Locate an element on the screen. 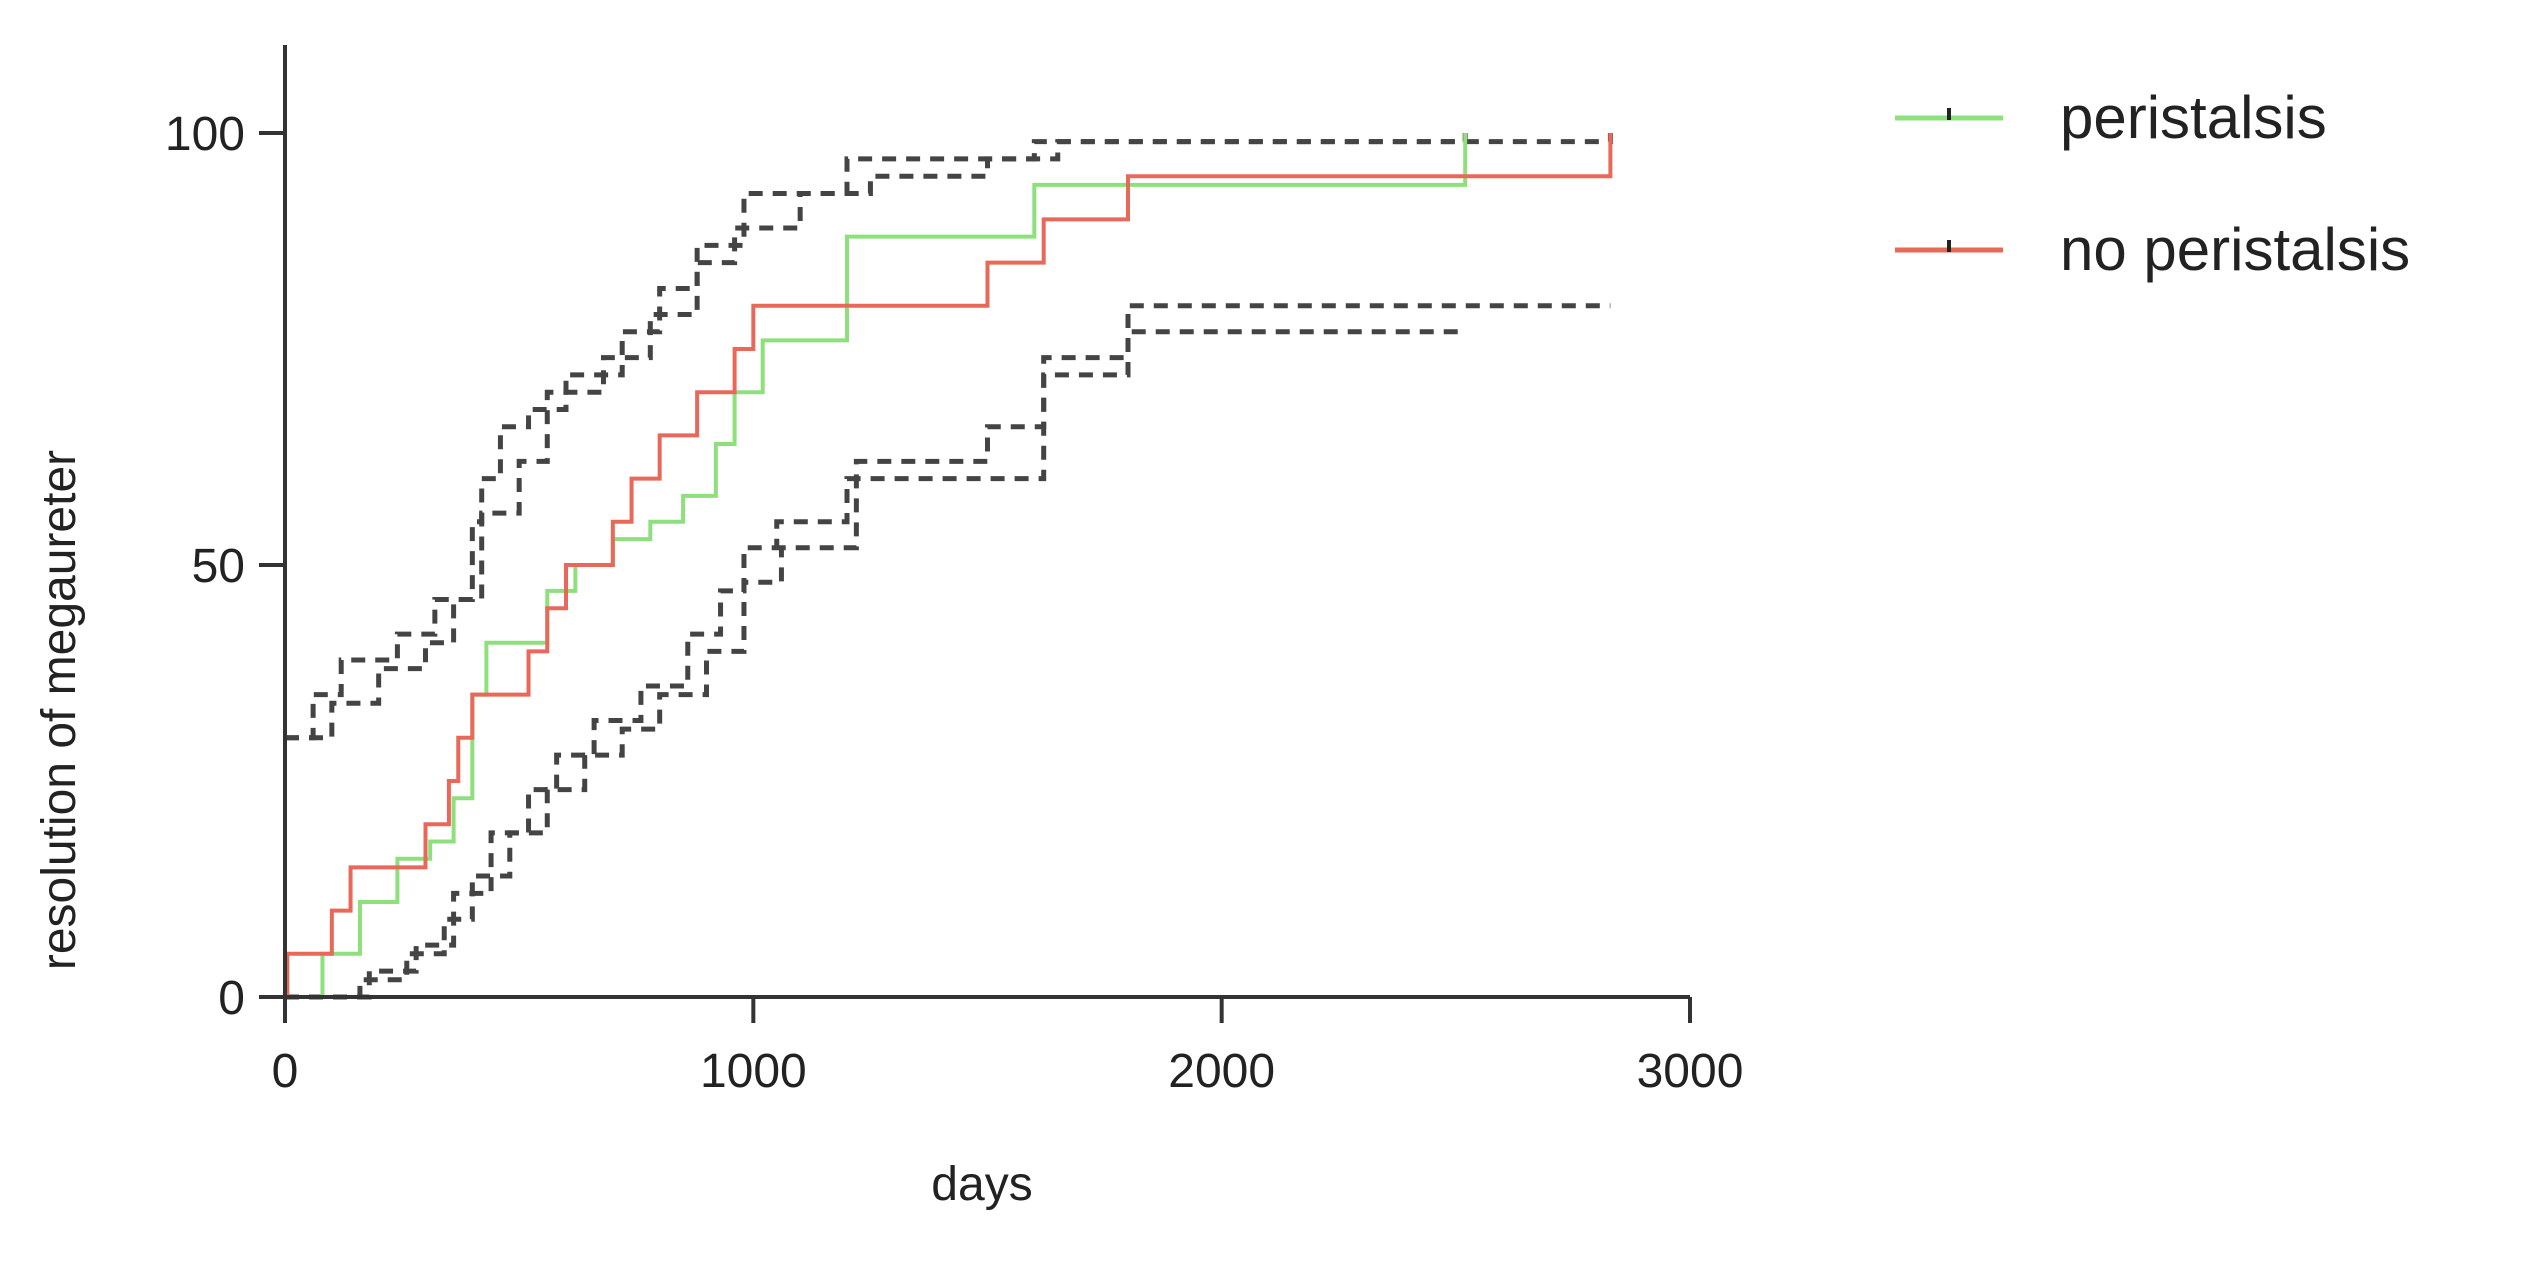  x-axis-label: days is located at coordinates (981, 1184).